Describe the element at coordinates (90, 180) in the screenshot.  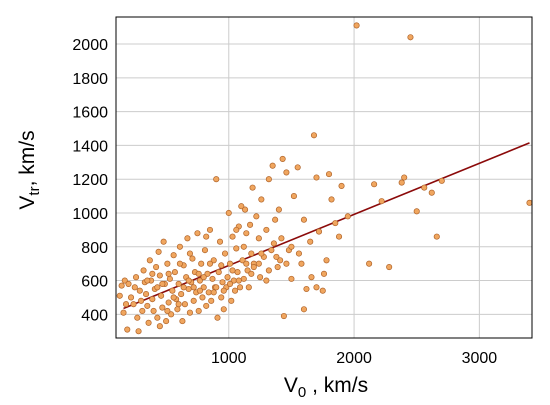
I see `y-tick-label: 1200` at that location.